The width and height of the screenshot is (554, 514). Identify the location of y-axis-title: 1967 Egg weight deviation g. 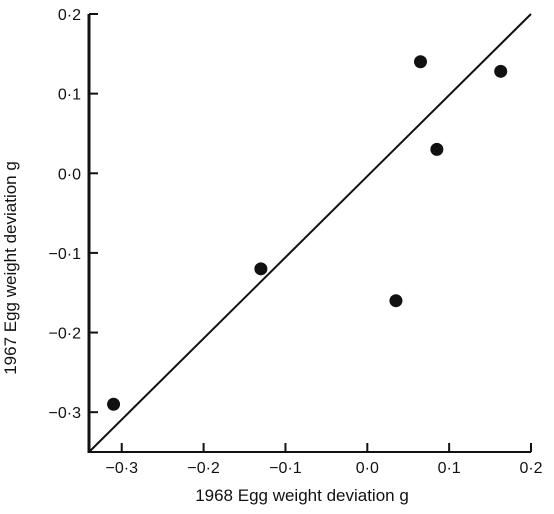
(10, 268).